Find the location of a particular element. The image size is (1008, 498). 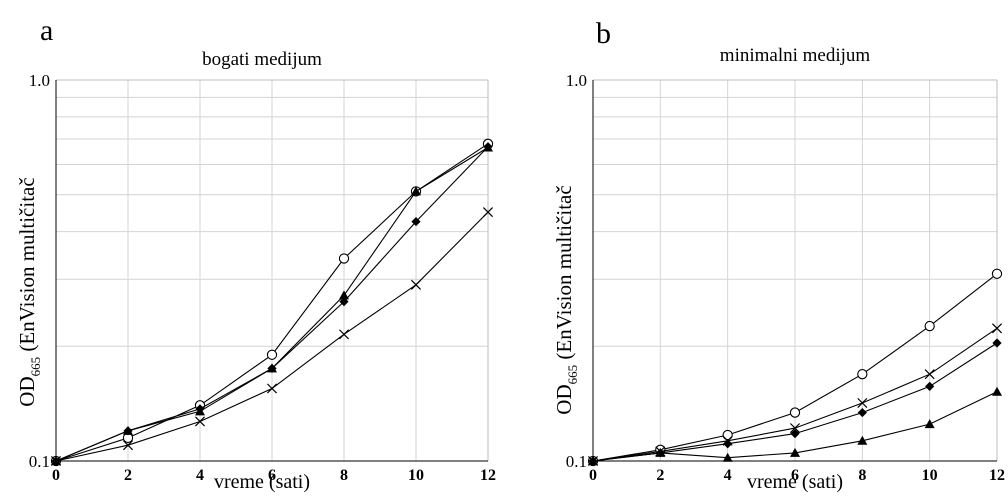

series-triangle is located at coordinates (795, 425).